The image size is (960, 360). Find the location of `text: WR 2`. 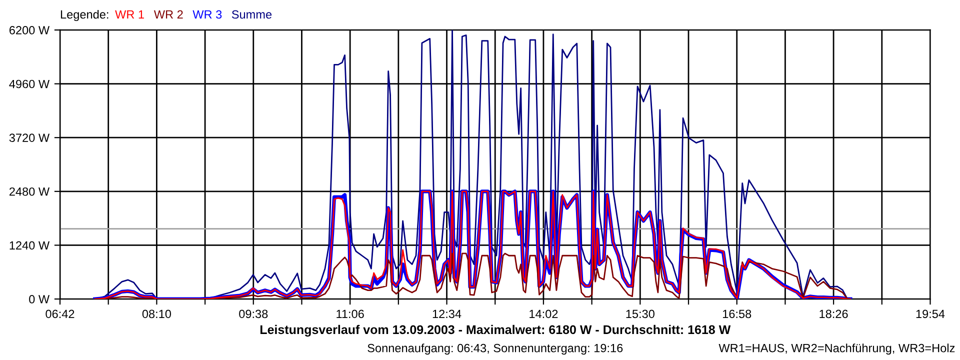

text: WR 2 is located at coordinates (168, 14).